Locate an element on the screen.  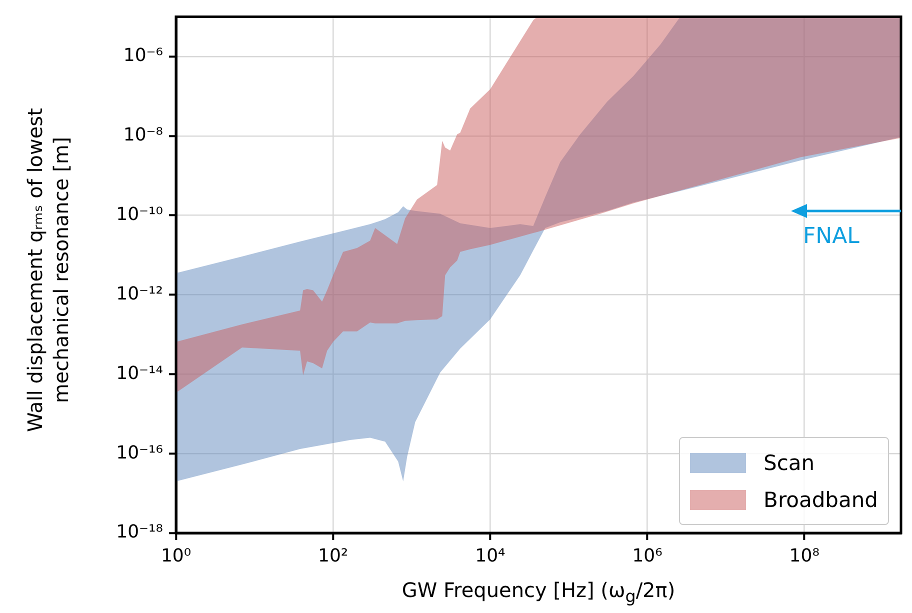
x-tick-label: 10⁸ is located at coordinates (804, 555).